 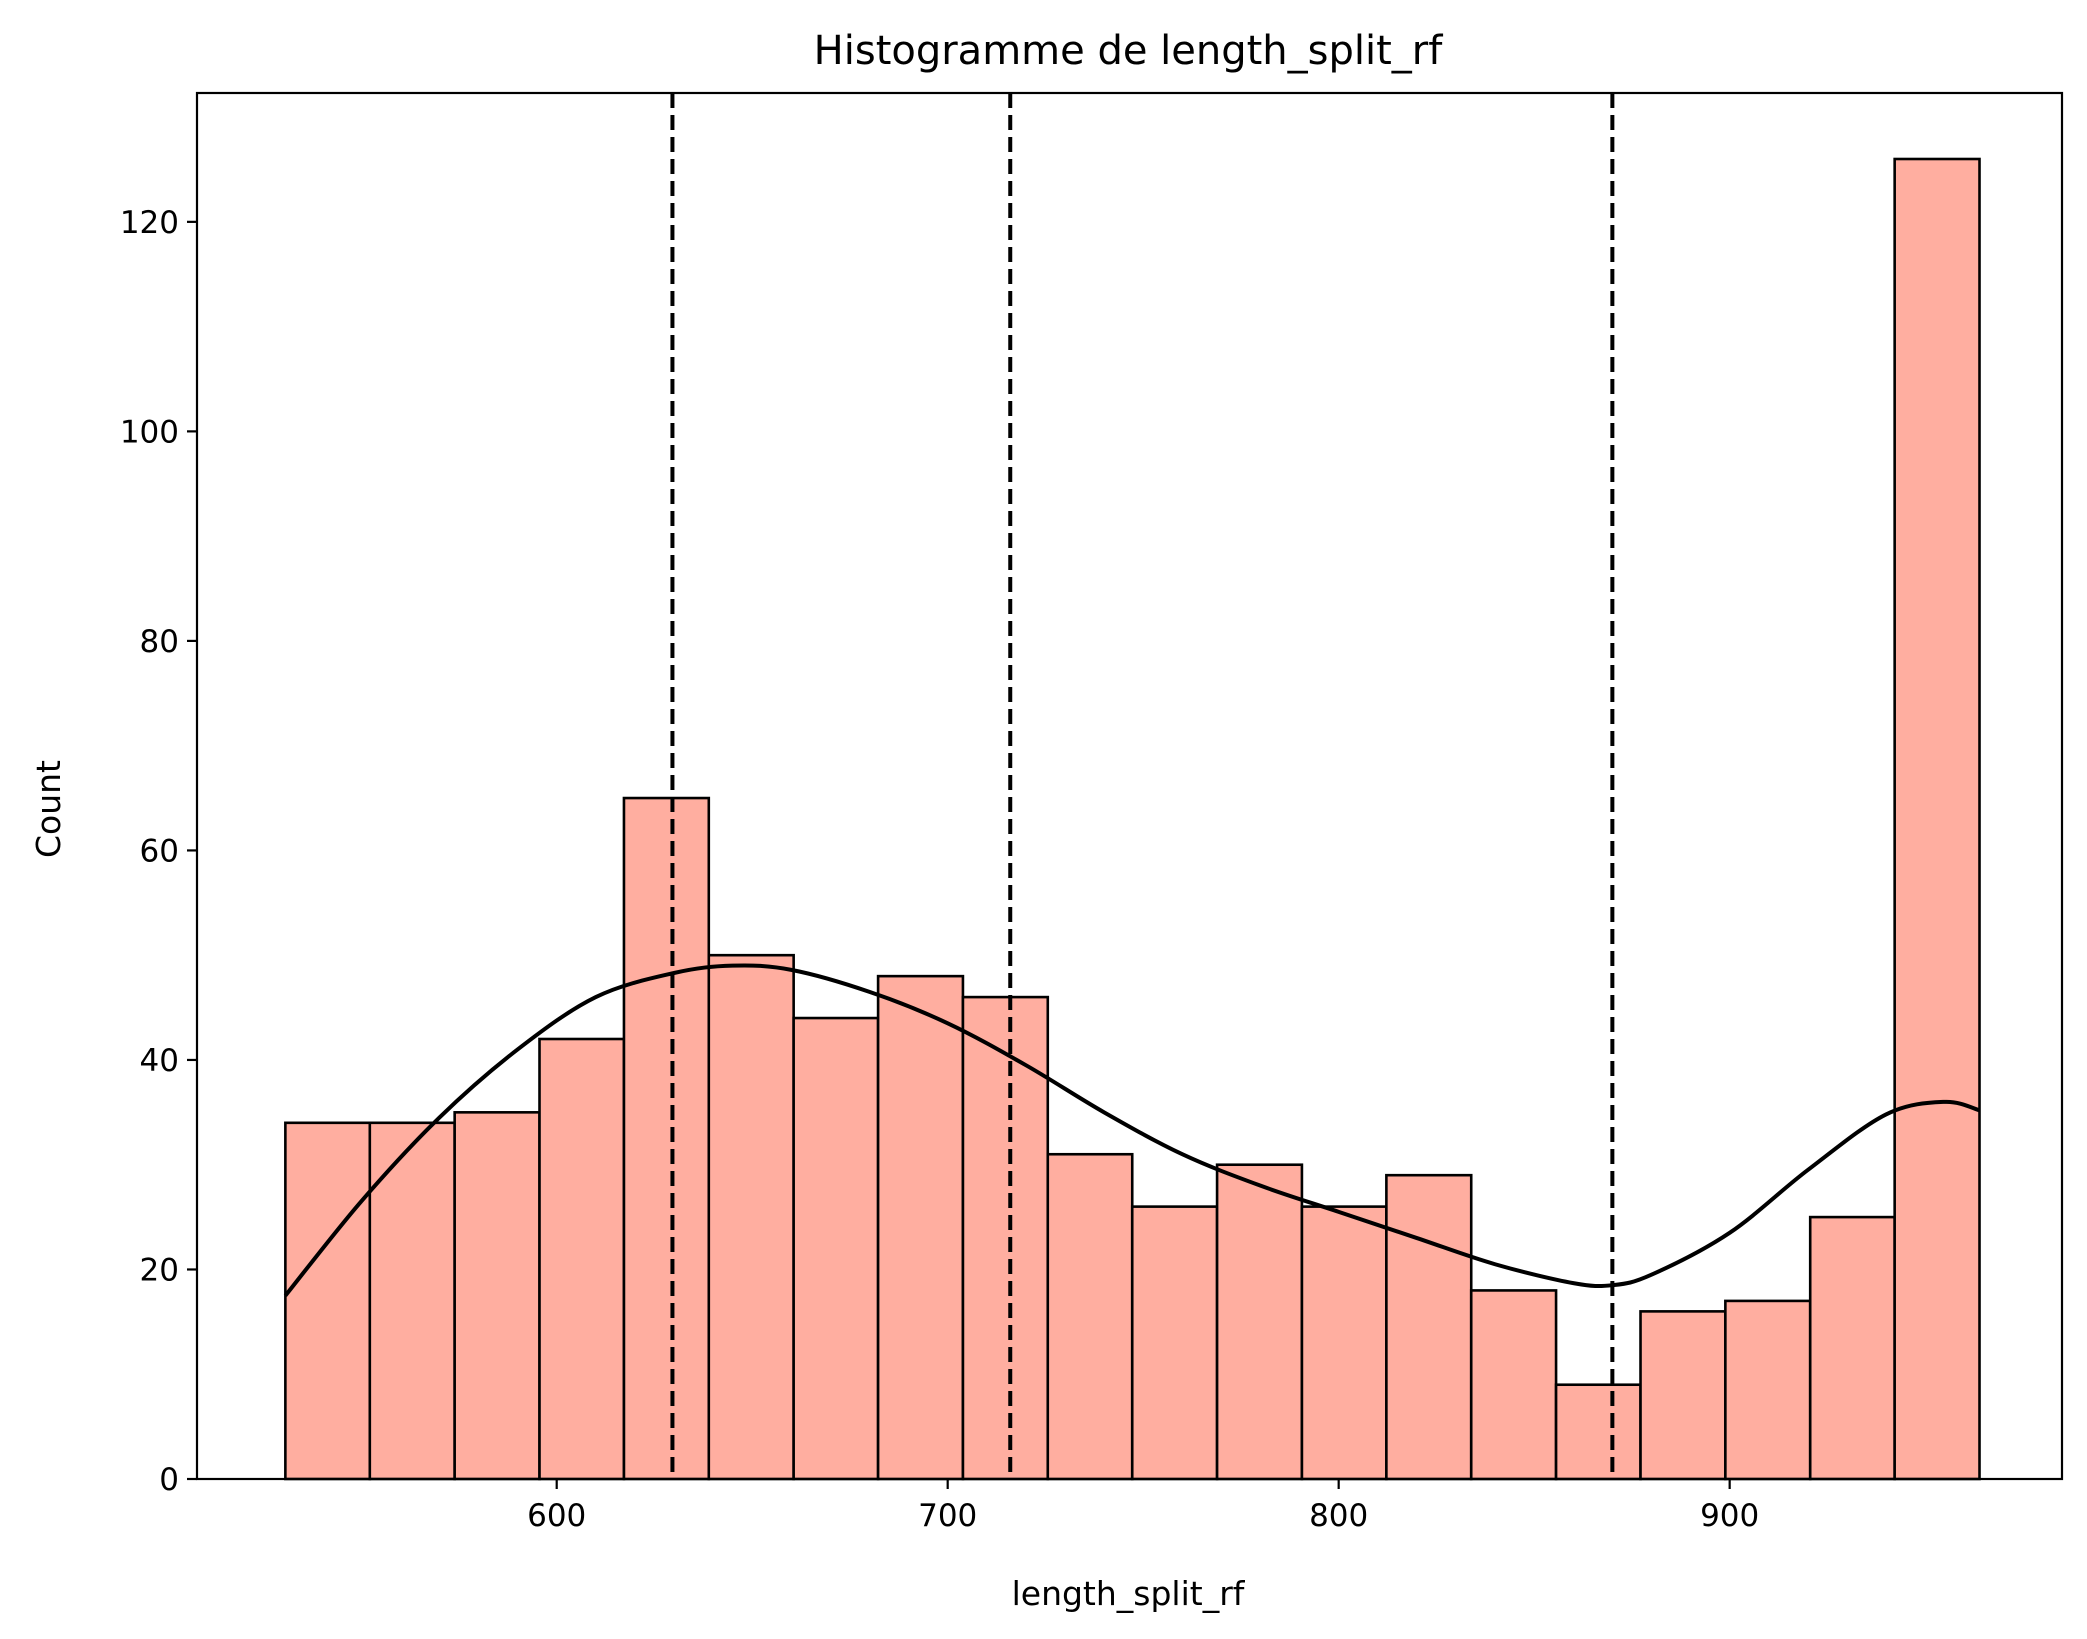 I want to click on chart-title: Histogramme de length_split_rf, so click(x=1129, y=51).